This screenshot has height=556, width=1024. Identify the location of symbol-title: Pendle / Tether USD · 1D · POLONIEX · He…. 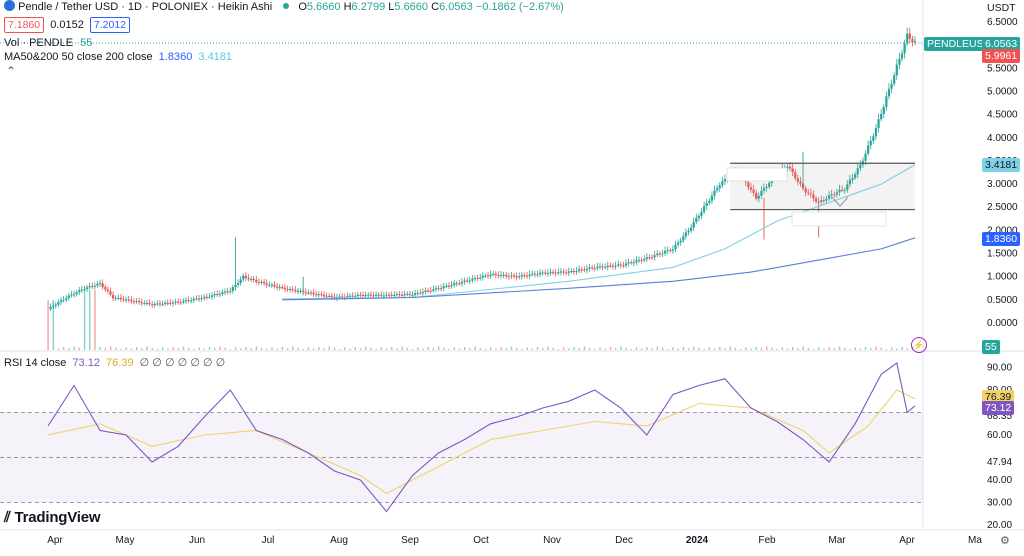
(145, 7).